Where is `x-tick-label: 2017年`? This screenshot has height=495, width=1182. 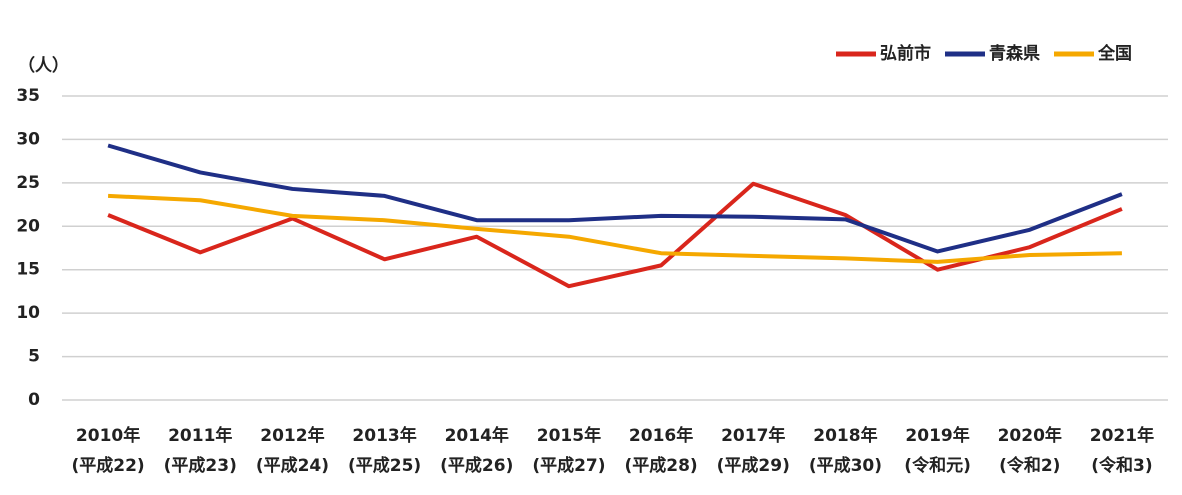 x-tick-label: 2017年 is located at coordinates (753, 435).